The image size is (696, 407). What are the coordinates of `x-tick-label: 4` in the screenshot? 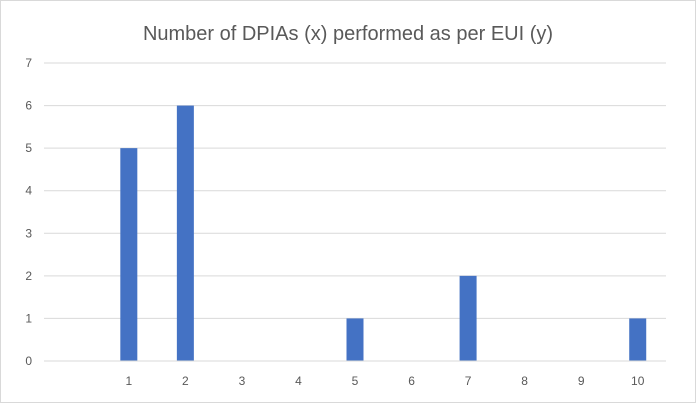 It's located at (298, 381).